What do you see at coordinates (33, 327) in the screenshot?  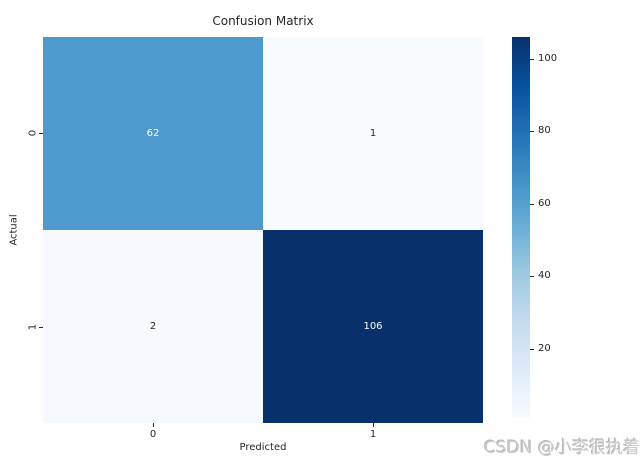 I see `y-tick-label-1: 1` at bounding box center [33, 327].